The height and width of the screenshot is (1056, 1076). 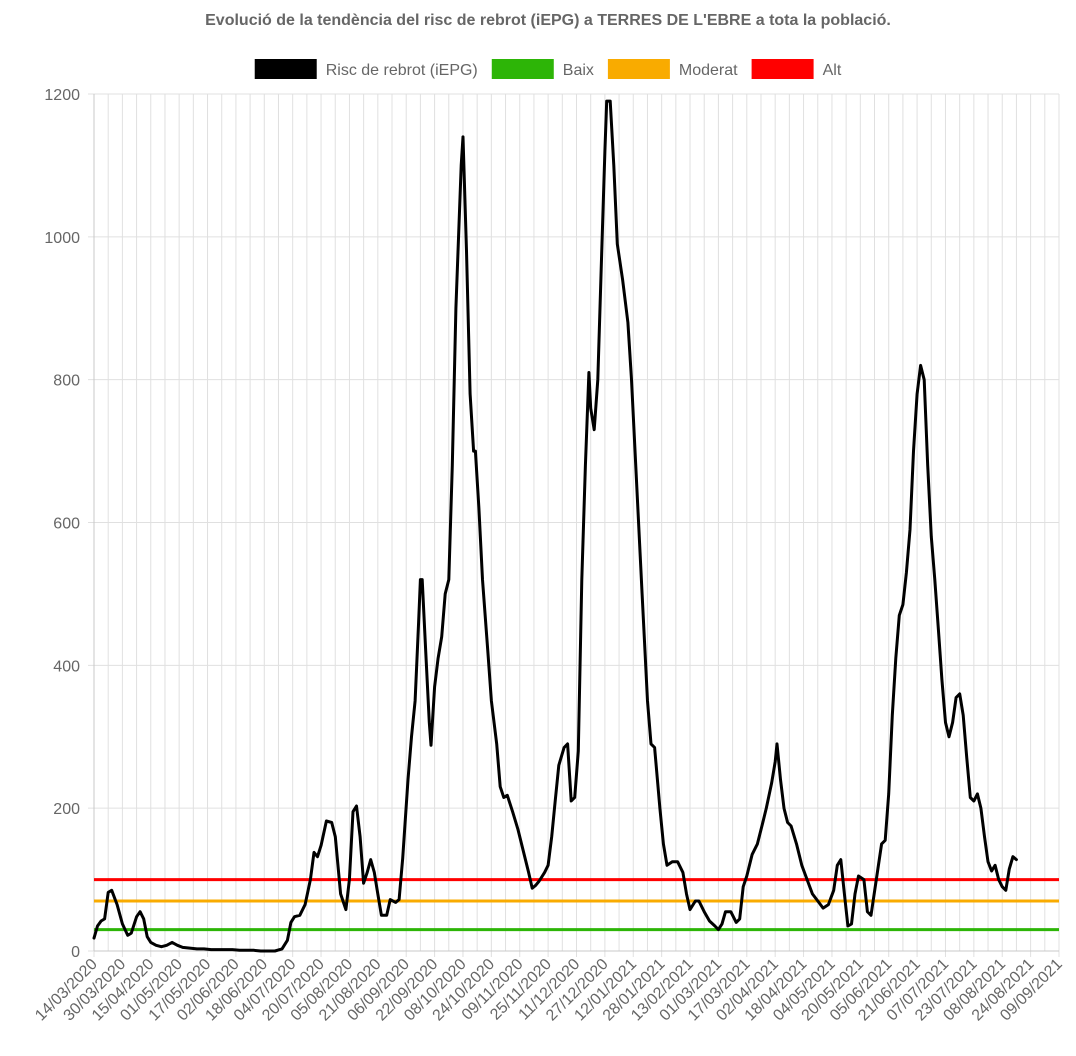 What do you see at coordinates (578, 70) in the screenshot?
I see `legend-label: Baix` at bounding box center [578, 70].